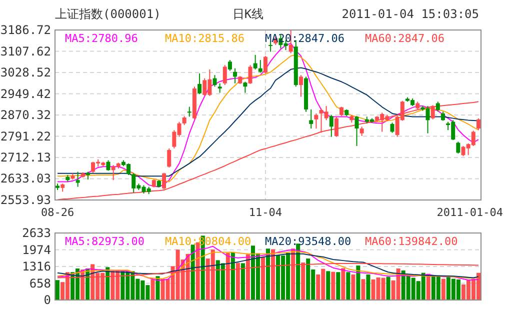 The image size is (505, 330). What do you see at coordinates (40, 283) in the screenshot?
I see `y-tick-label: 658` at bounding box center [40, 283].